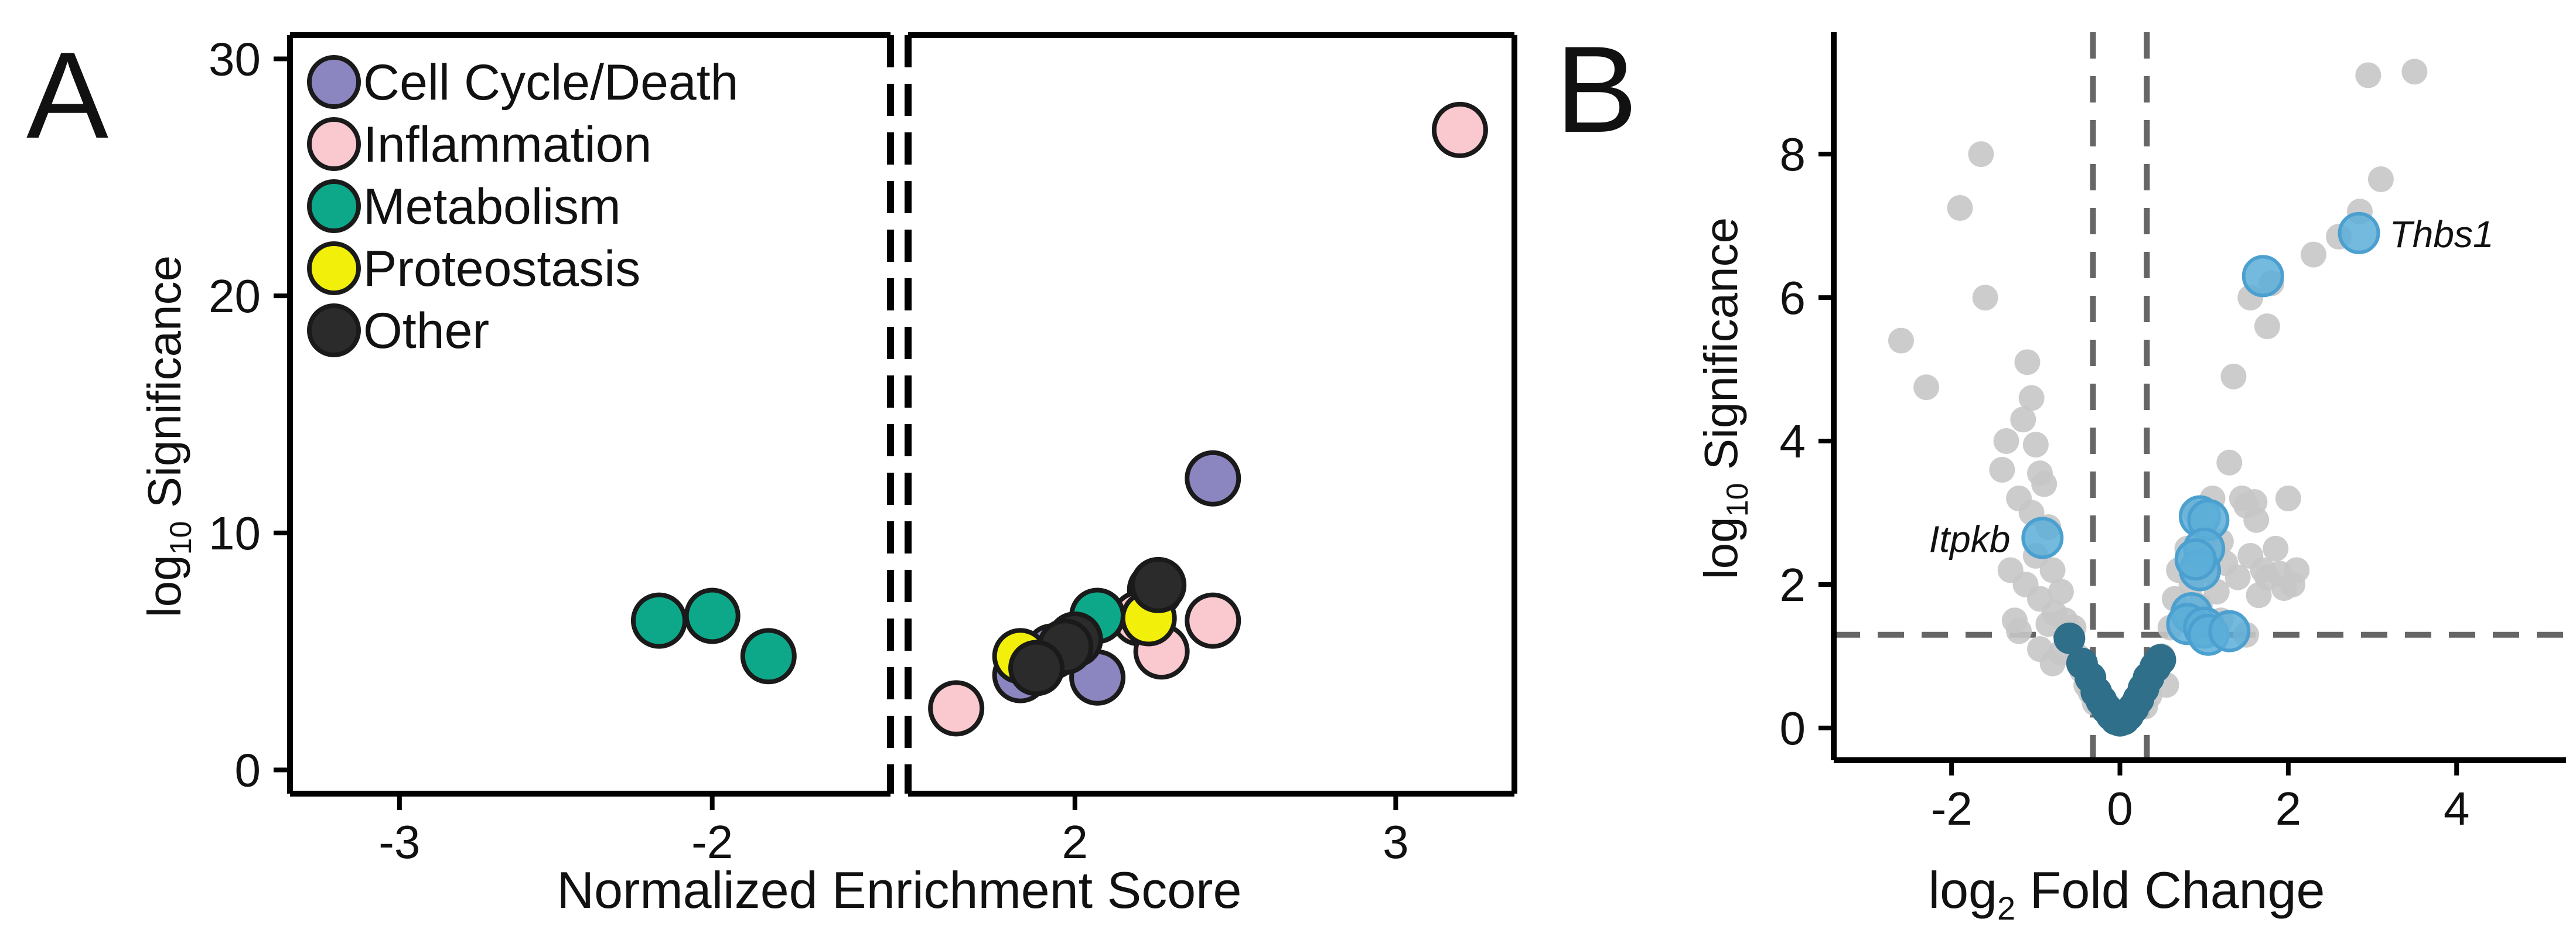 This screenshot has height=943, width=2576. I want to click on panel-b-x-ticks: -2 0 2 4, so click(2200, 797).